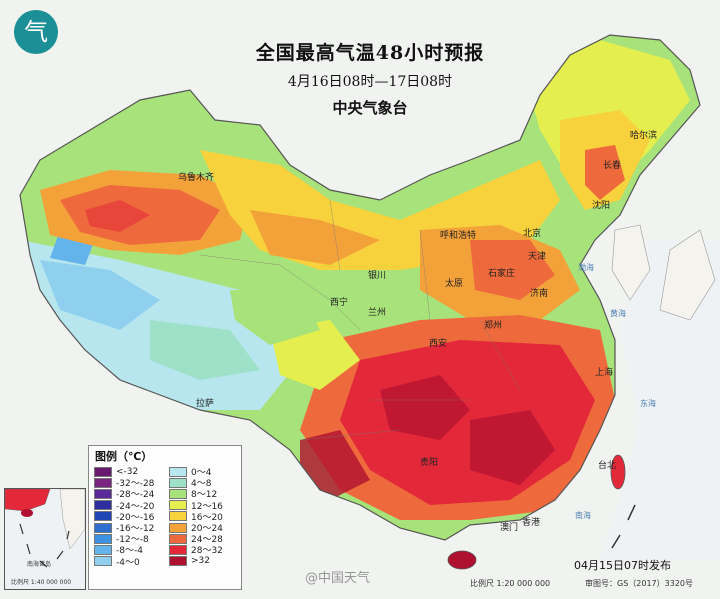 The height and width of the screenshot is (599, 720). What do you see at coordinates (207, 551) in the screenshot?
I see `legend-label: 28～32` at bounding box center [207, 551].